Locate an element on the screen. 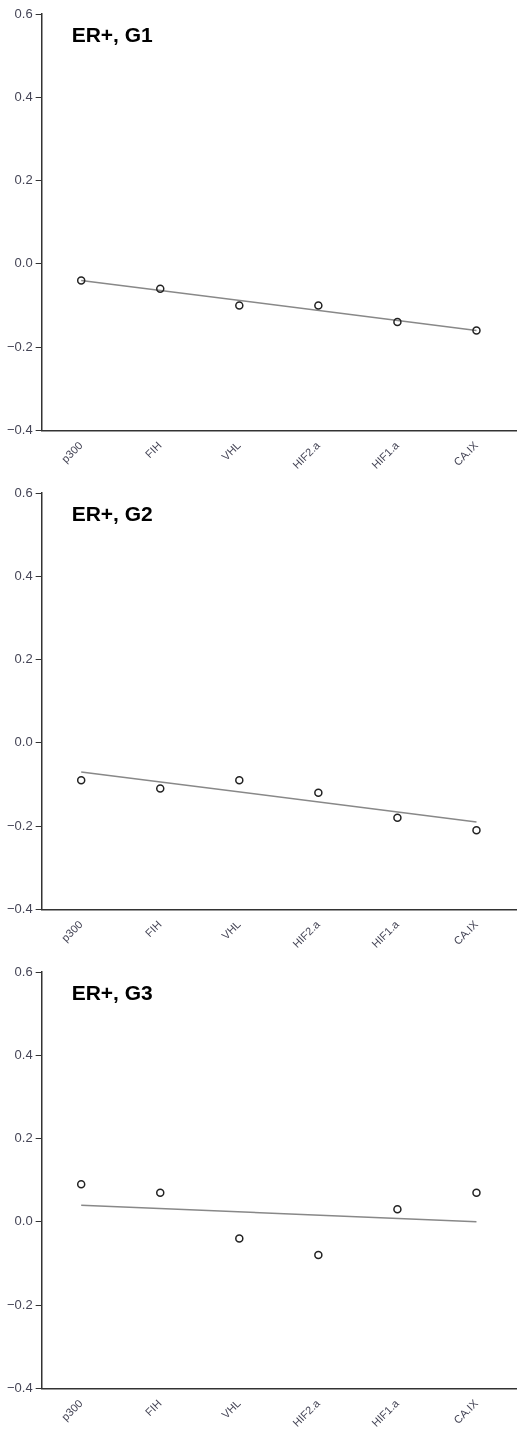 Image resolution: width=524 pixels, height=1437 pixels. chart-title: ER+, G2 is located at coordinates (112, 514).